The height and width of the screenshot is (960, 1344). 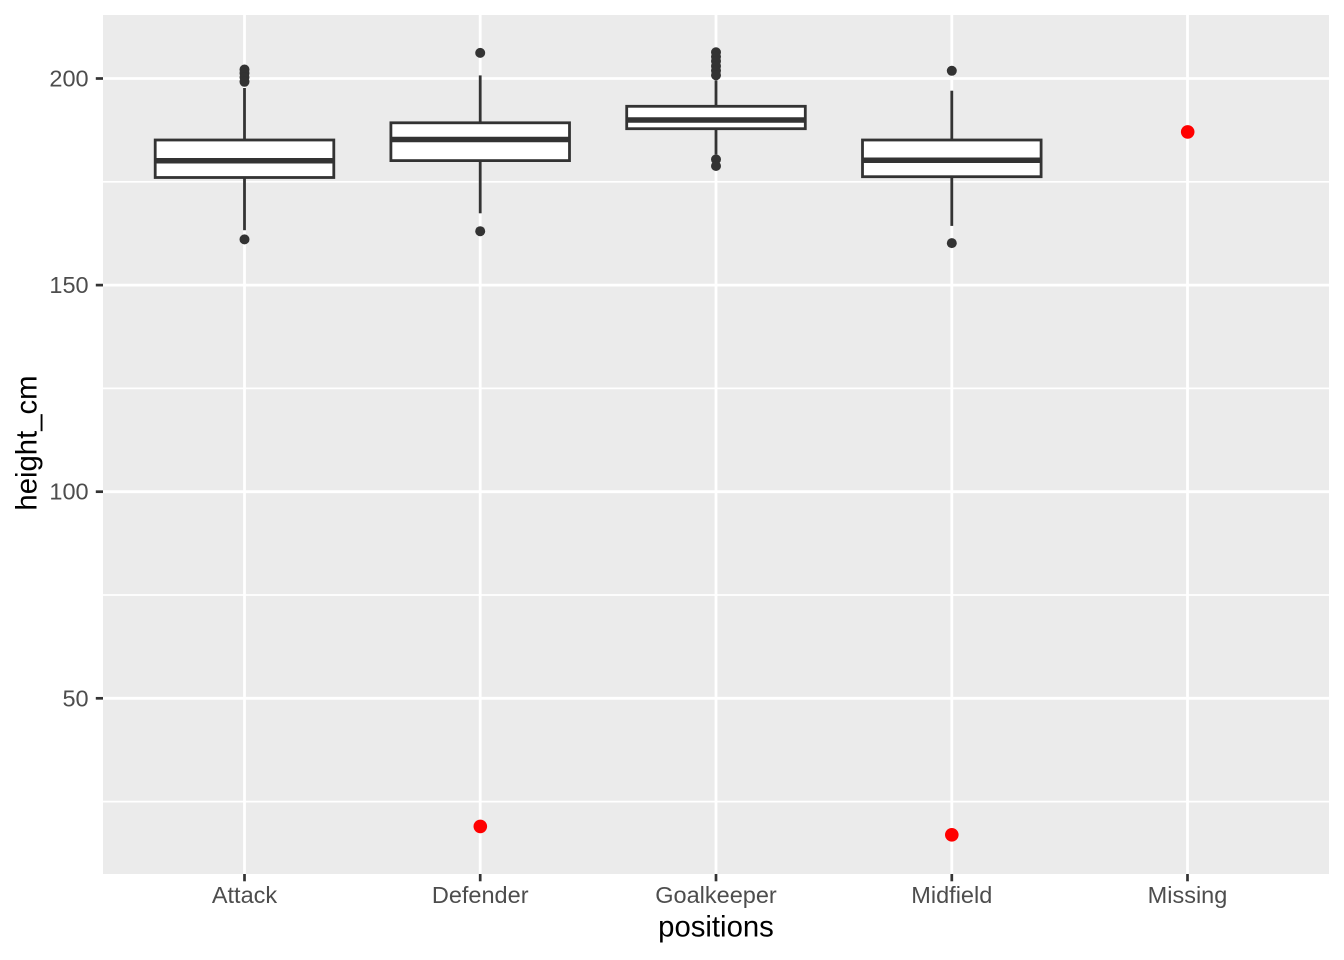 I want to click on svg-text: Midfield, so click(x=951, y=895).